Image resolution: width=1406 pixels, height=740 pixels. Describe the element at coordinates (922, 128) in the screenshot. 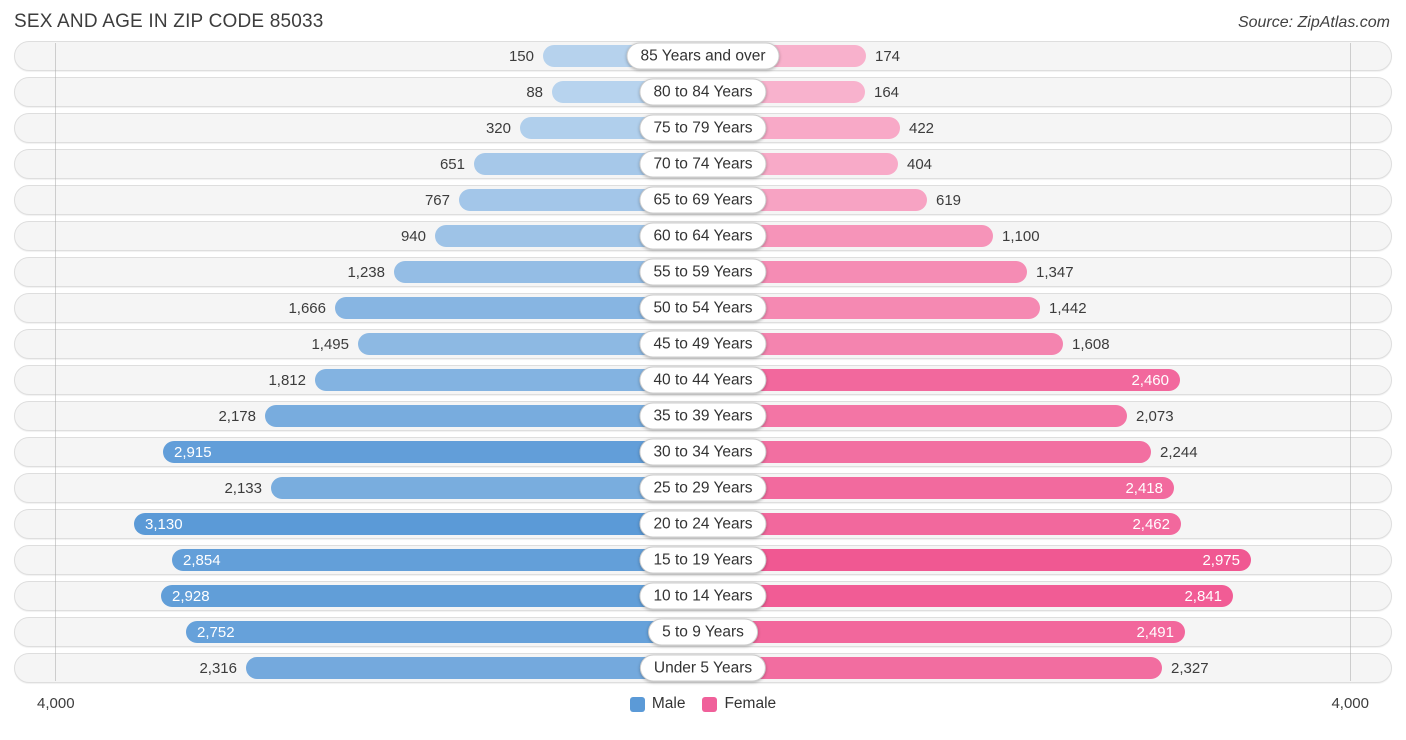

I see `female-value-label: 422` at that location.